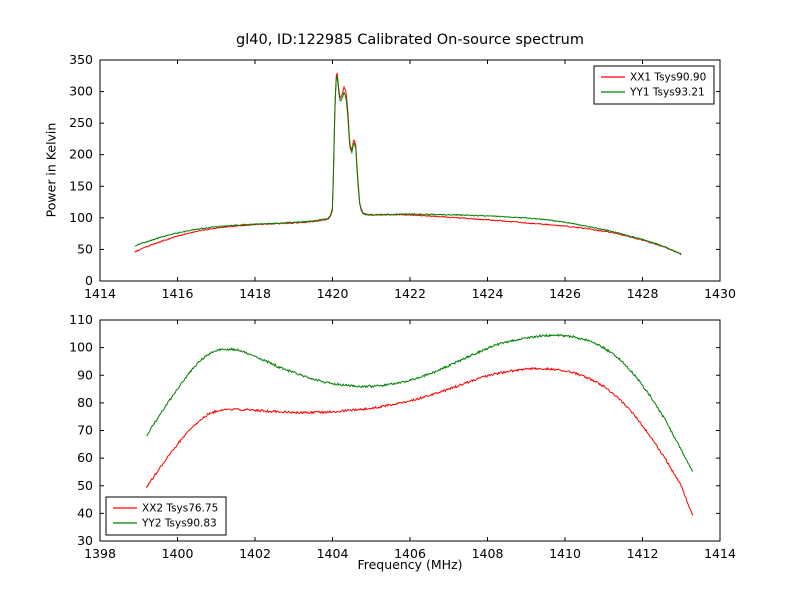 This screenshot has height=600, width=800. What do you see at coordinates (410, 553) in the screenshot?
I see `x-tick-label: 1406` at bounding box center [410, 553].